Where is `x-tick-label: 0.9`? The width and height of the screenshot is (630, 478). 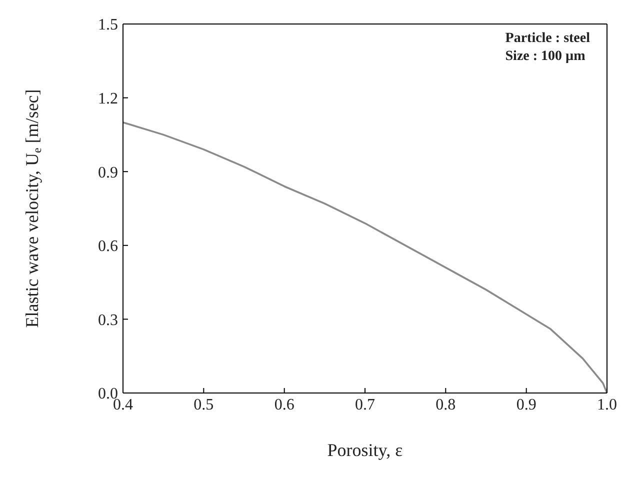
x-tick-label: 0.9 is located at coordinates (526, 405).